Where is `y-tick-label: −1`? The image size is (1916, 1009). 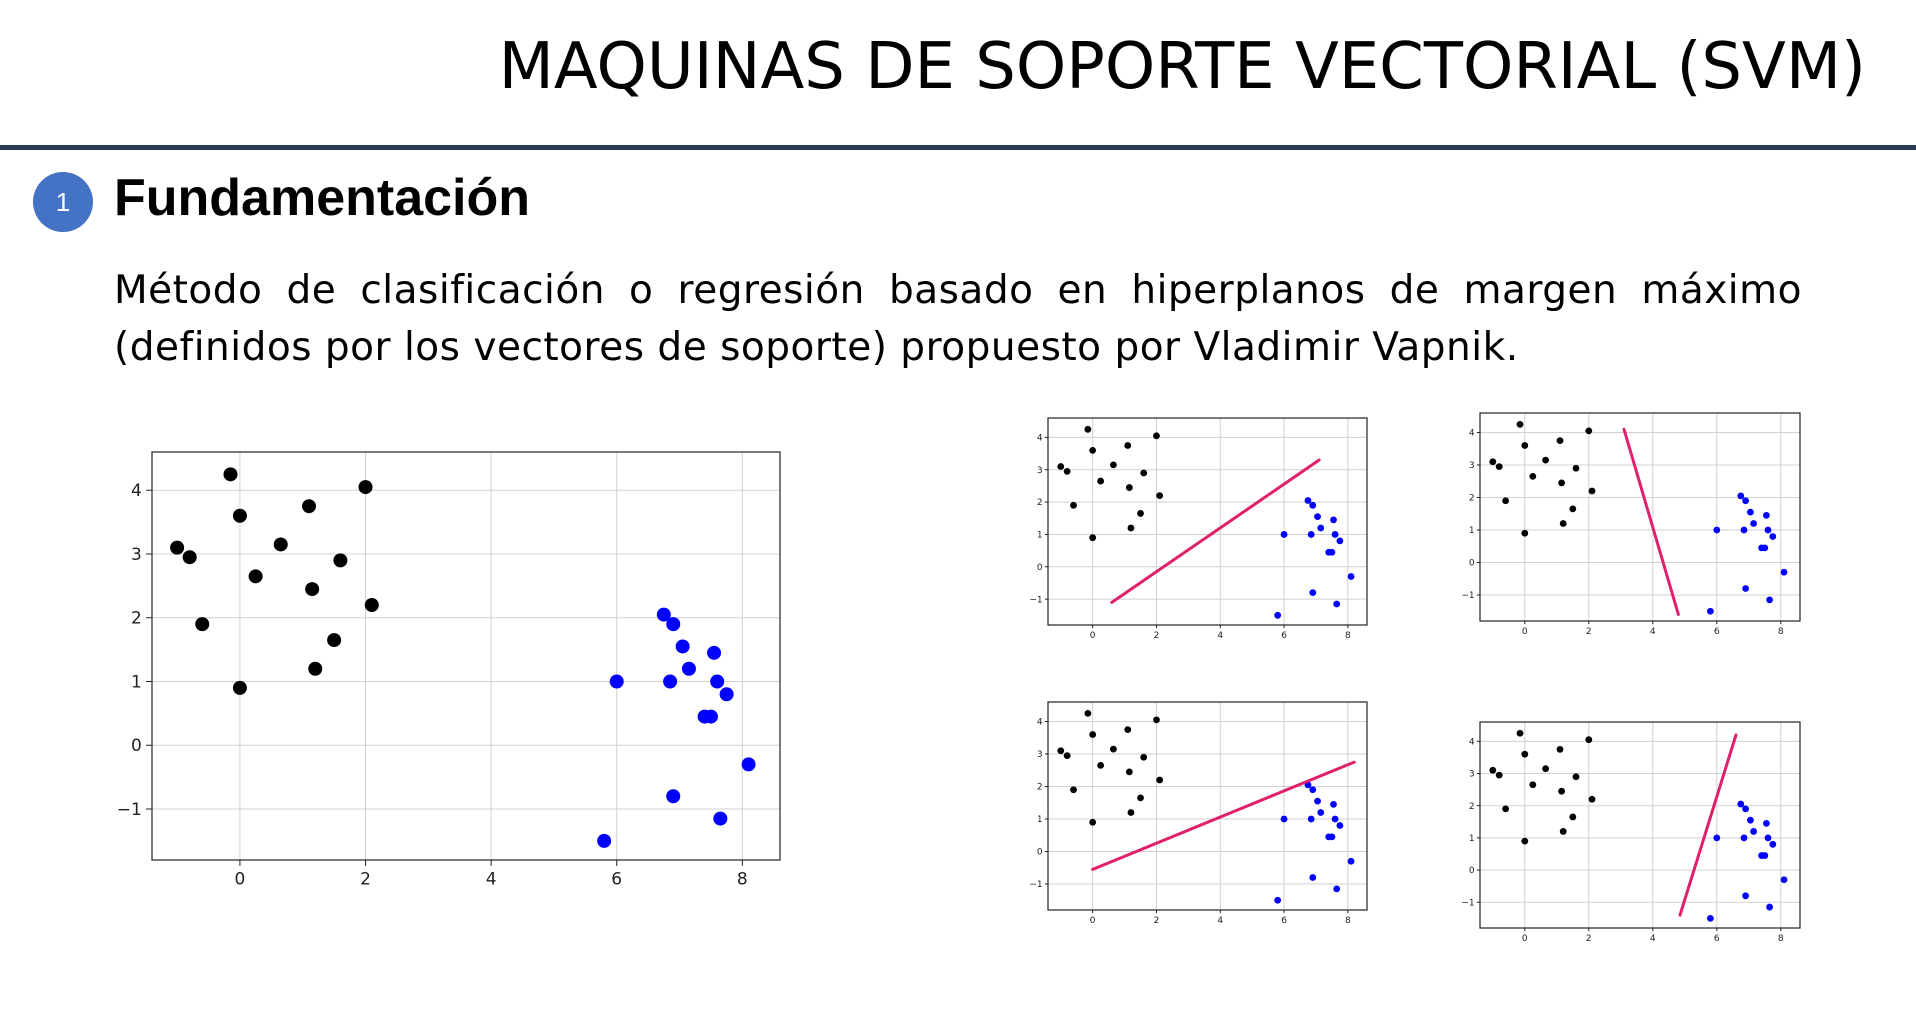 y-tick-label: −1 is located at coordinates (1035, 600).